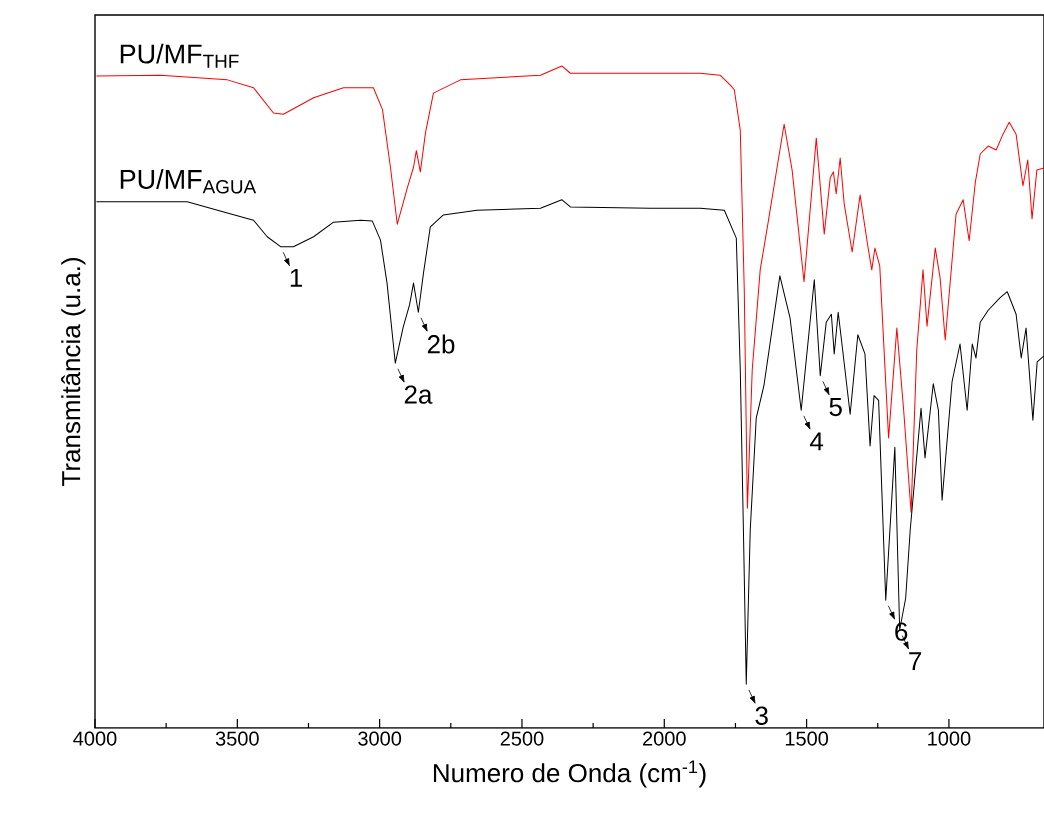 The height and width of the screenshot is (837, 1044). I want to click on annotation: 6, so click(901, 631).